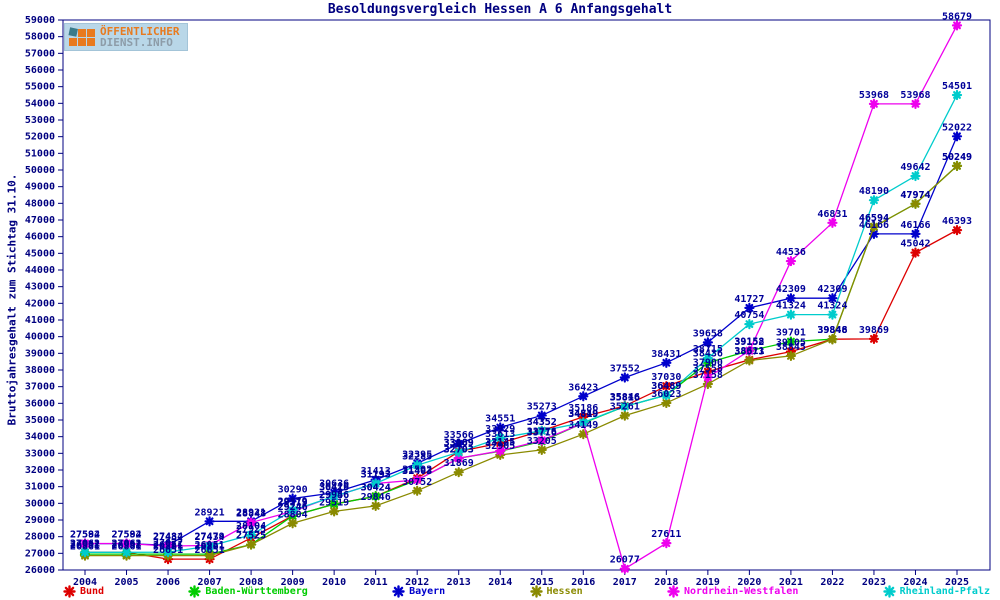  Describe the element at coordinates (168, 550) in the screenshot. I see `svg-text: 26651` at that location.